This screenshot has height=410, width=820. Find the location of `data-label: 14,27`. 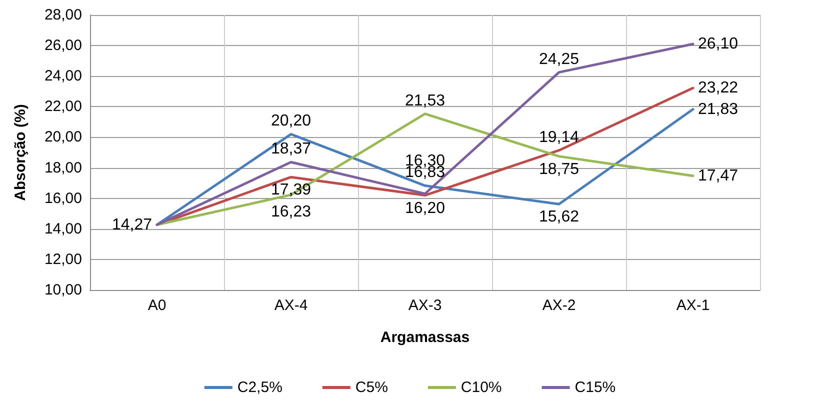

data-label: 14,27 is located at coordinates (132, 225).